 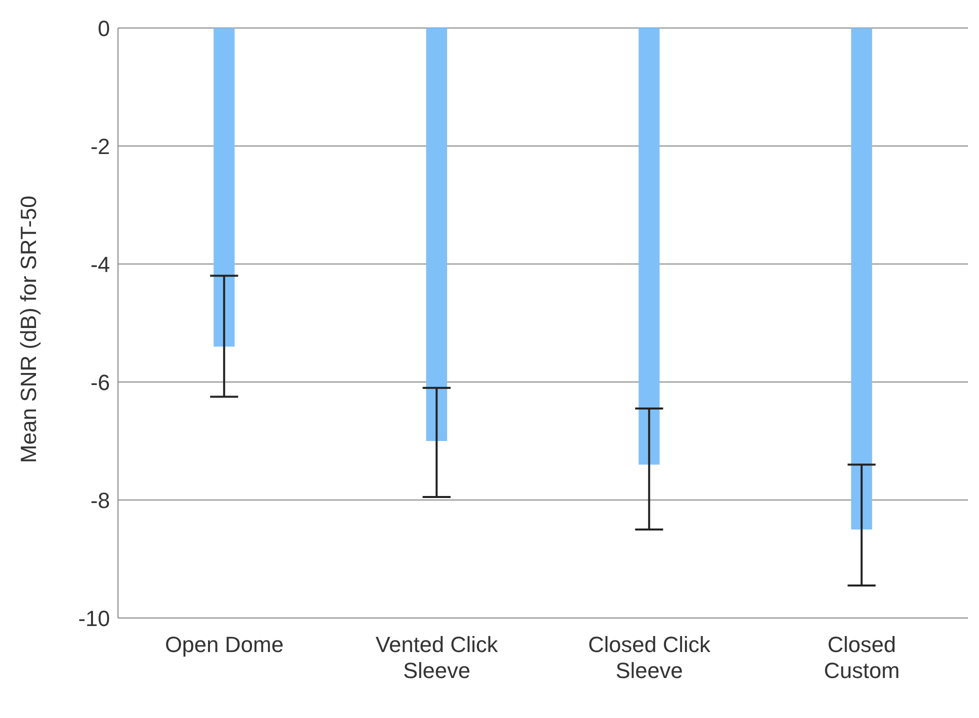 I want to click on y-tick-label: -6, so click(x=100, y=382).